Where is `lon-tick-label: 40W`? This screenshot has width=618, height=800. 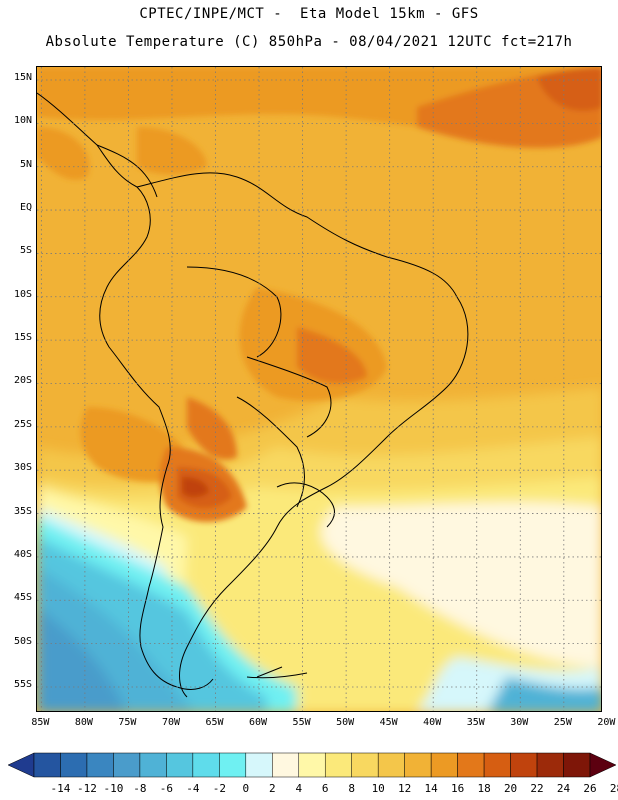
lon-tick-label: 40W is located at coordinates (432, 722).